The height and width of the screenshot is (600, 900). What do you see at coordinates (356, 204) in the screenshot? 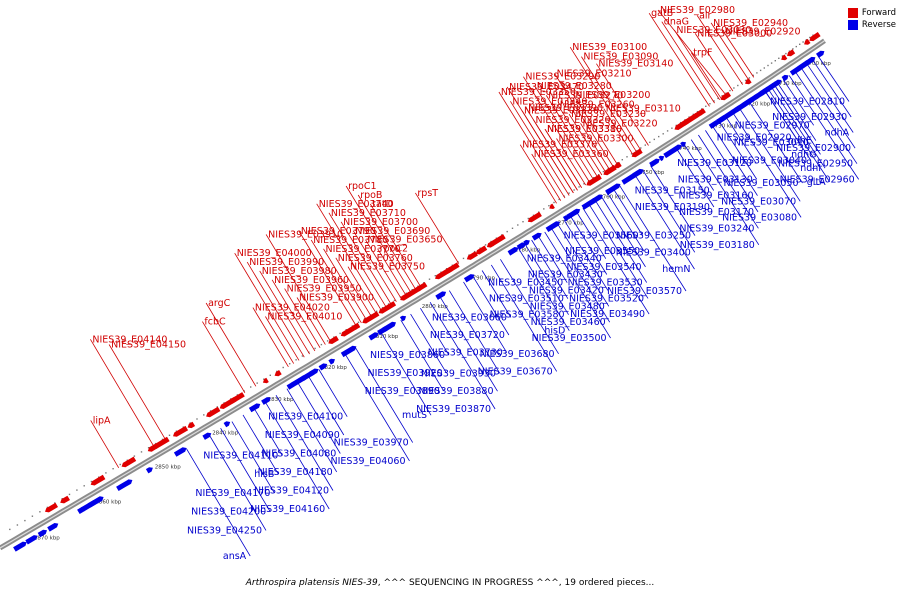
I see `forward-gene-label: NIES39_E03740` at bounding box center [356, 204].